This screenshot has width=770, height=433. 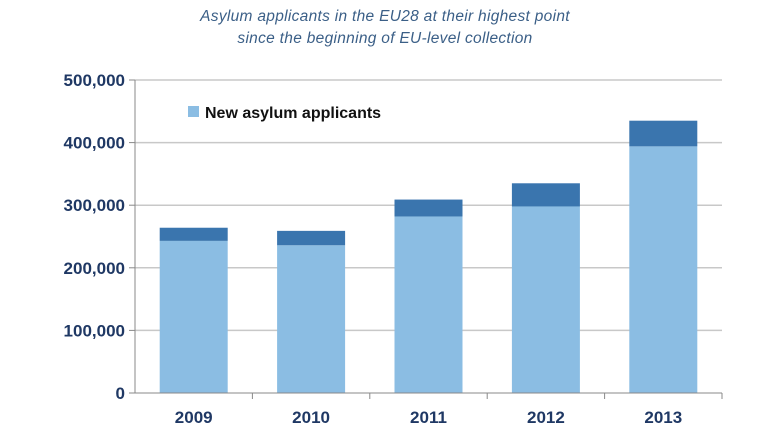 I want to click on legend-label: New asylum applicants, so click(x=293, y=113).